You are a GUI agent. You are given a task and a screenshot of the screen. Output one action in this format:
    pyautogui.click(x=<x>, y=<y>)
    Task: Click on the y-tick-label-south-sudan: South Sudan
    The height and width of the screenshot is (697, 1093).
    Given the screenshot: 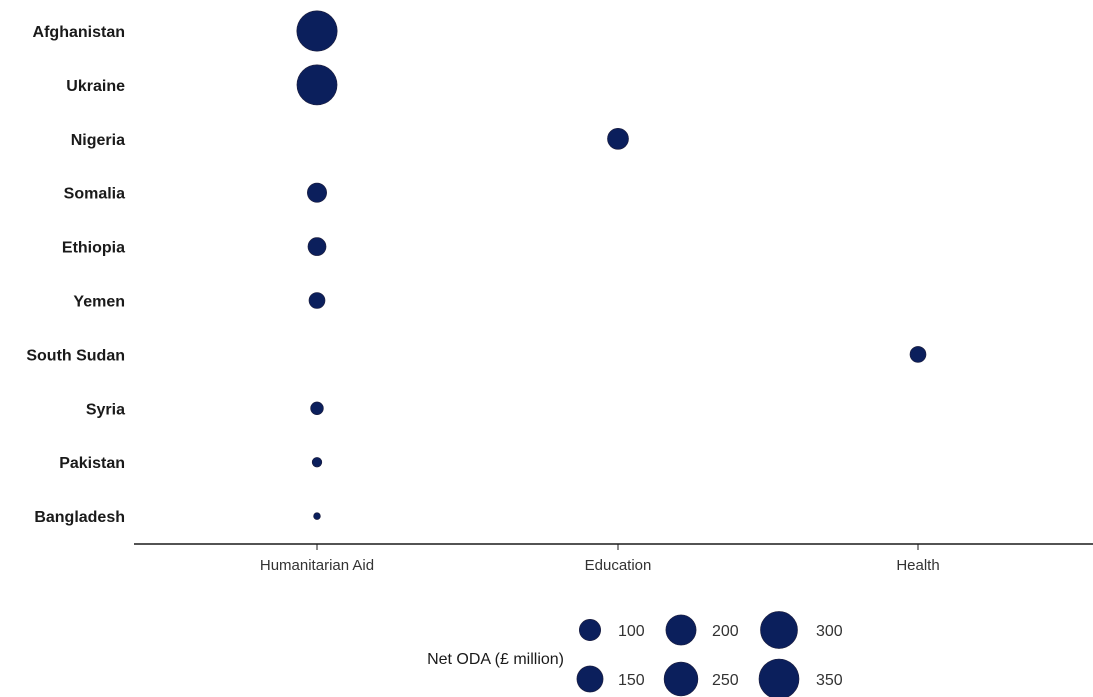 What is the action you would take?
    pyautogui.click(x=75, y=355)
    